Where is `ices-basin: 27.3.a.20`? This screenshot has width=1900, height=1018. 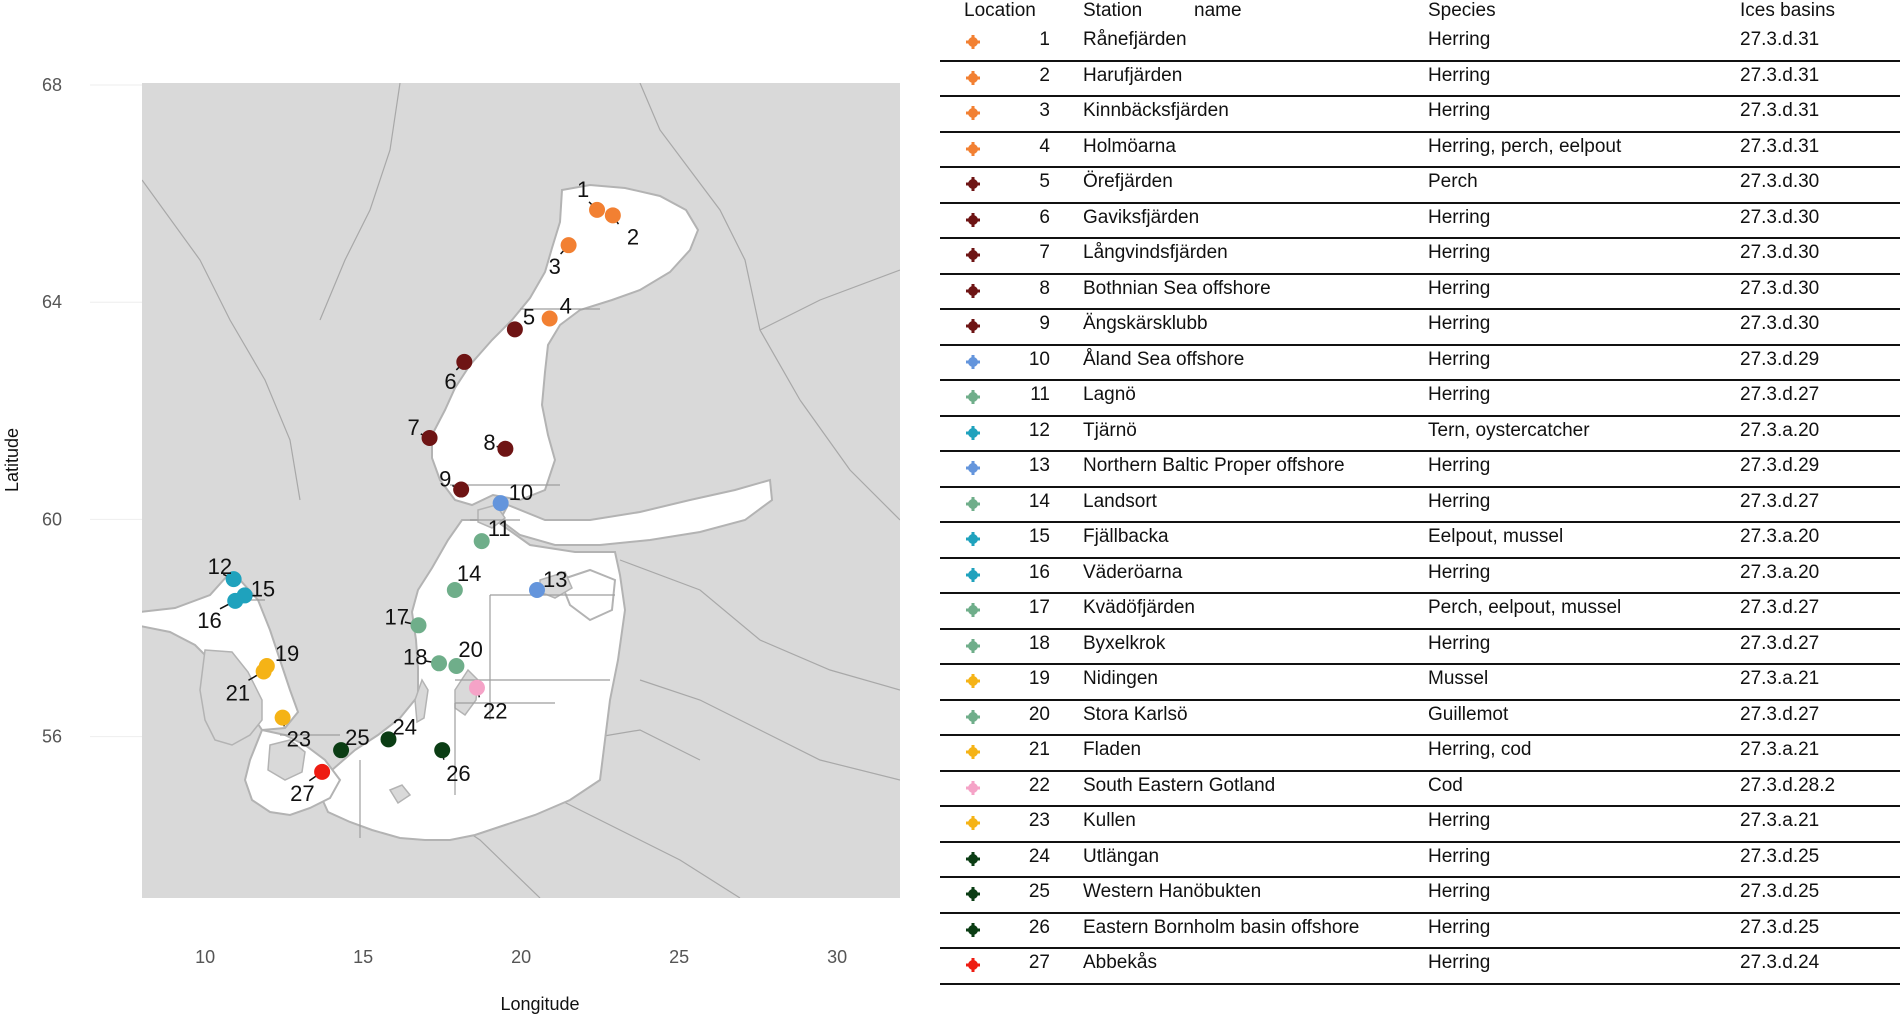
ices-basin: 27.3.a.20 is located at coordinates (1780, 572).